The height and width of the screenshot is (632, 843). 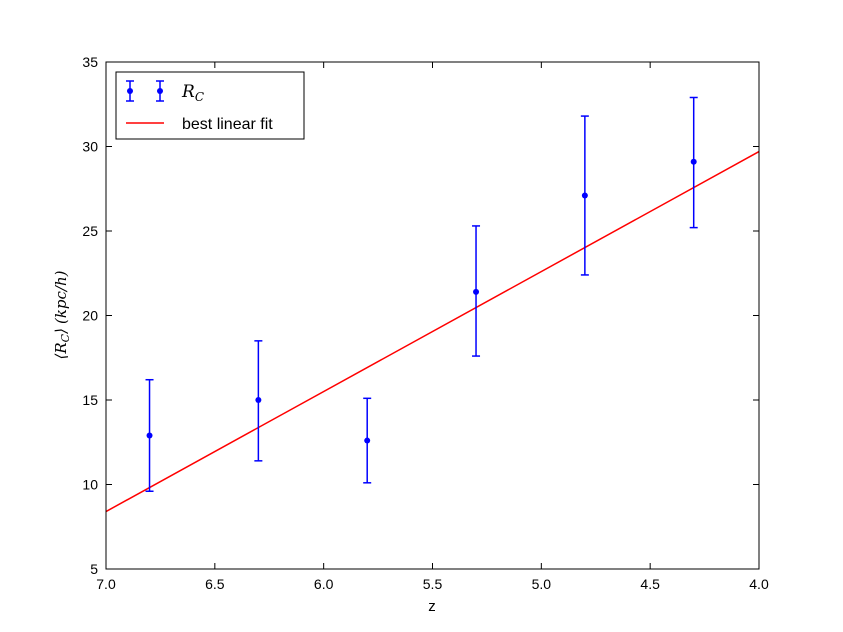 I want to click on x-tick-label: 4.0, so click(x=759, y=584).